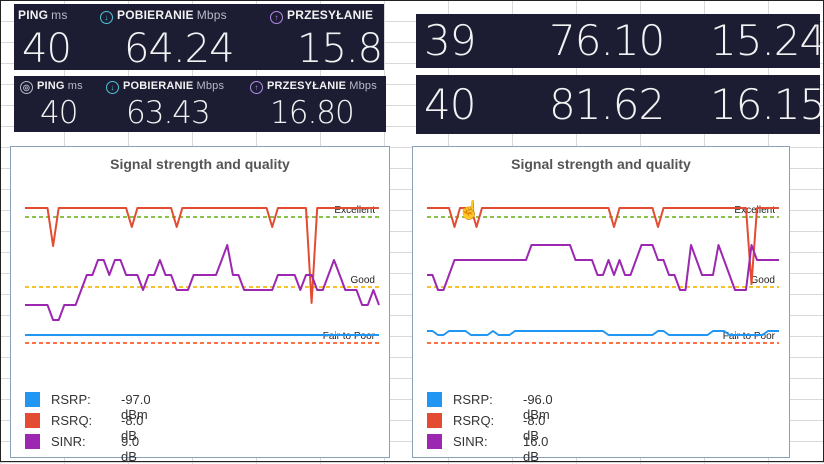 The height and width of the screenshot is (464, 824). Describe the element at coordinates (26, 87) in the screenshot. I see `ping-icon: ◎` at that location.